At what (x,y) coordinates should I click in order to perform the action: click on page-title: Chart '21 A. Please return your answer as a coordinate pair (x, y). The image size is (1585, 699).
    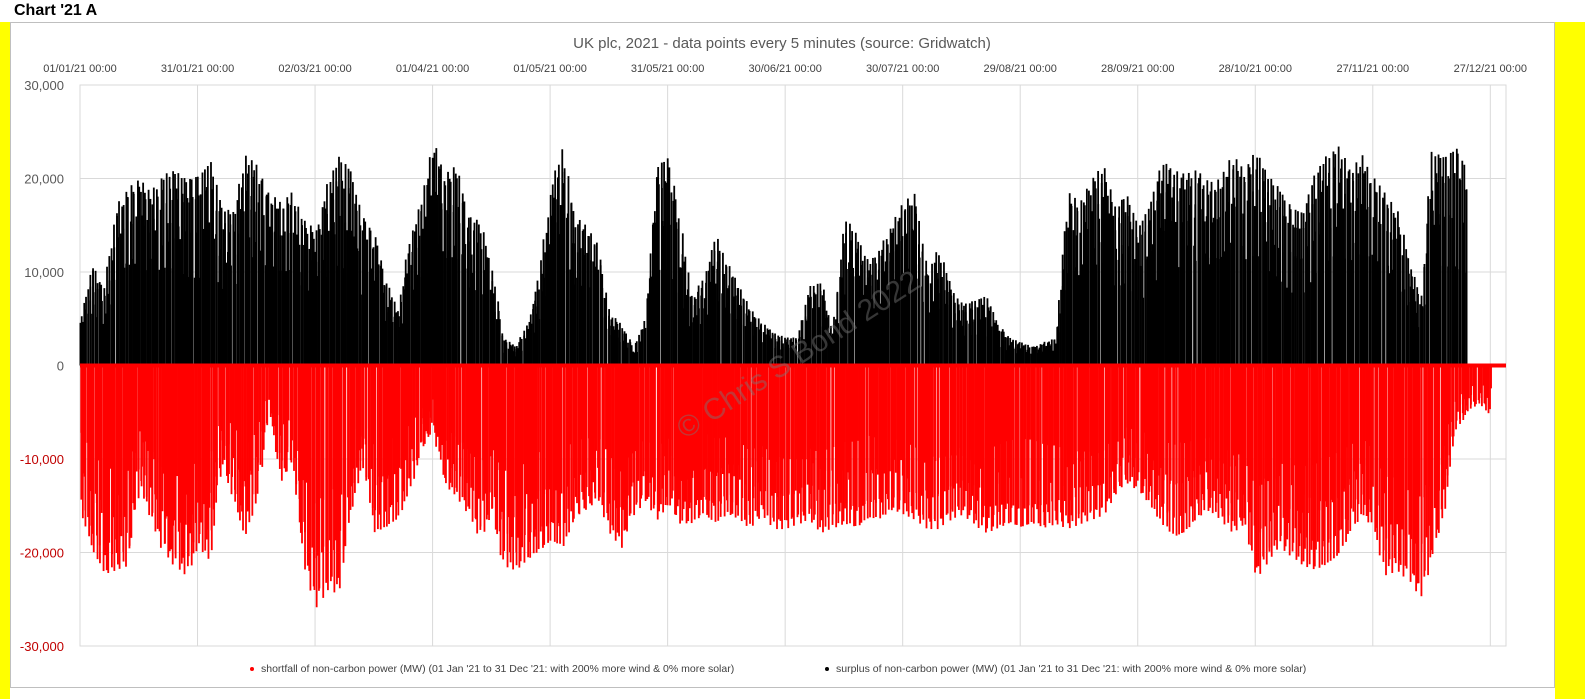
    Looking at the image, I should click on (56, 10).